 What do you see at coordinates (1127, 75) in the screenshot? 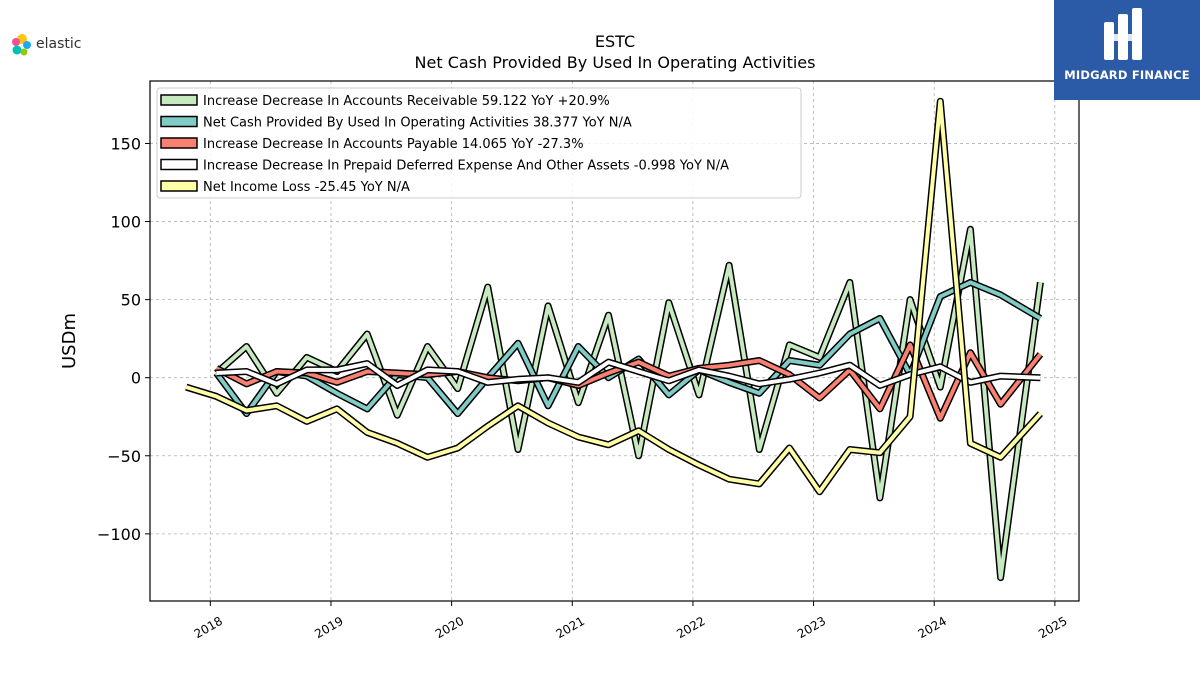
I see `midgard-finance-label: MIDGARD FINANCE` at bounding box center [1127, 75].